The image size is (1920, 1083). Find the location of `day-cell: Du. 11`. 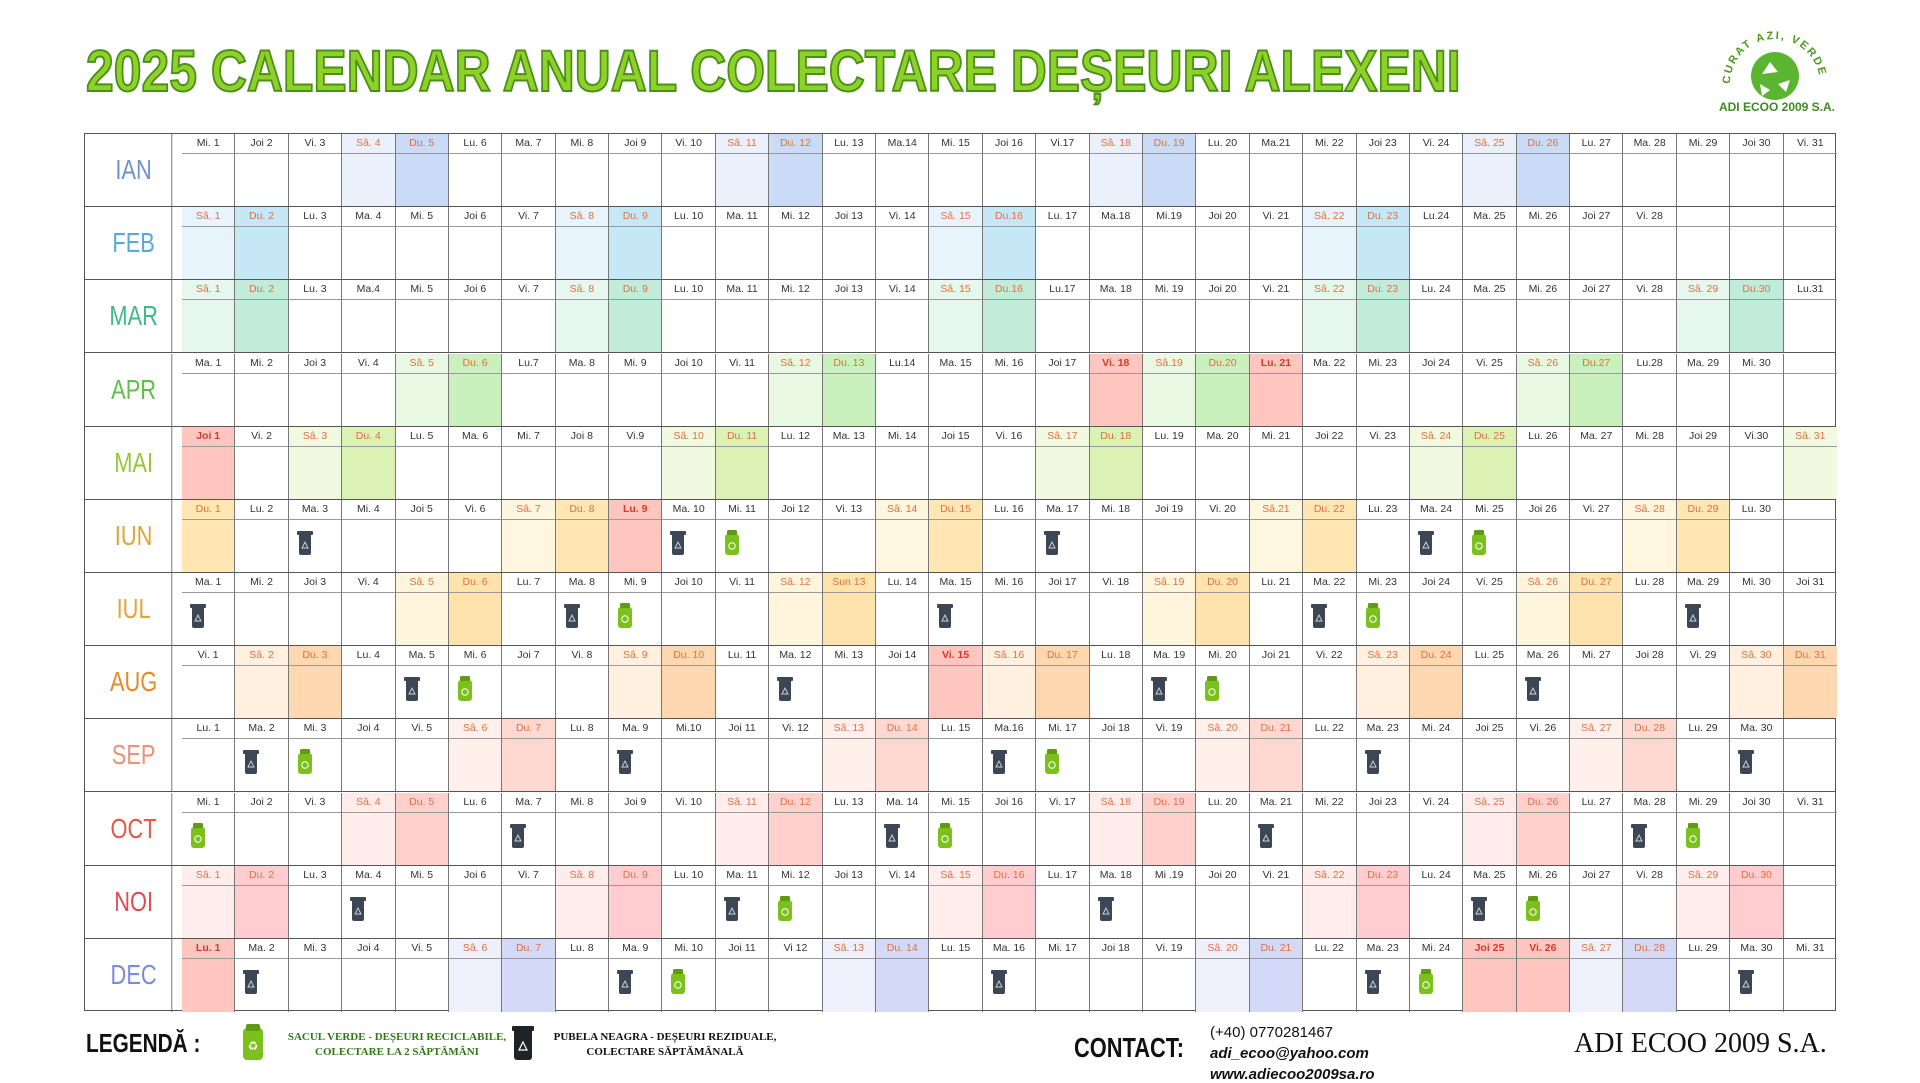

day-cell: Du. 11 is located at coordinates (742, 462).